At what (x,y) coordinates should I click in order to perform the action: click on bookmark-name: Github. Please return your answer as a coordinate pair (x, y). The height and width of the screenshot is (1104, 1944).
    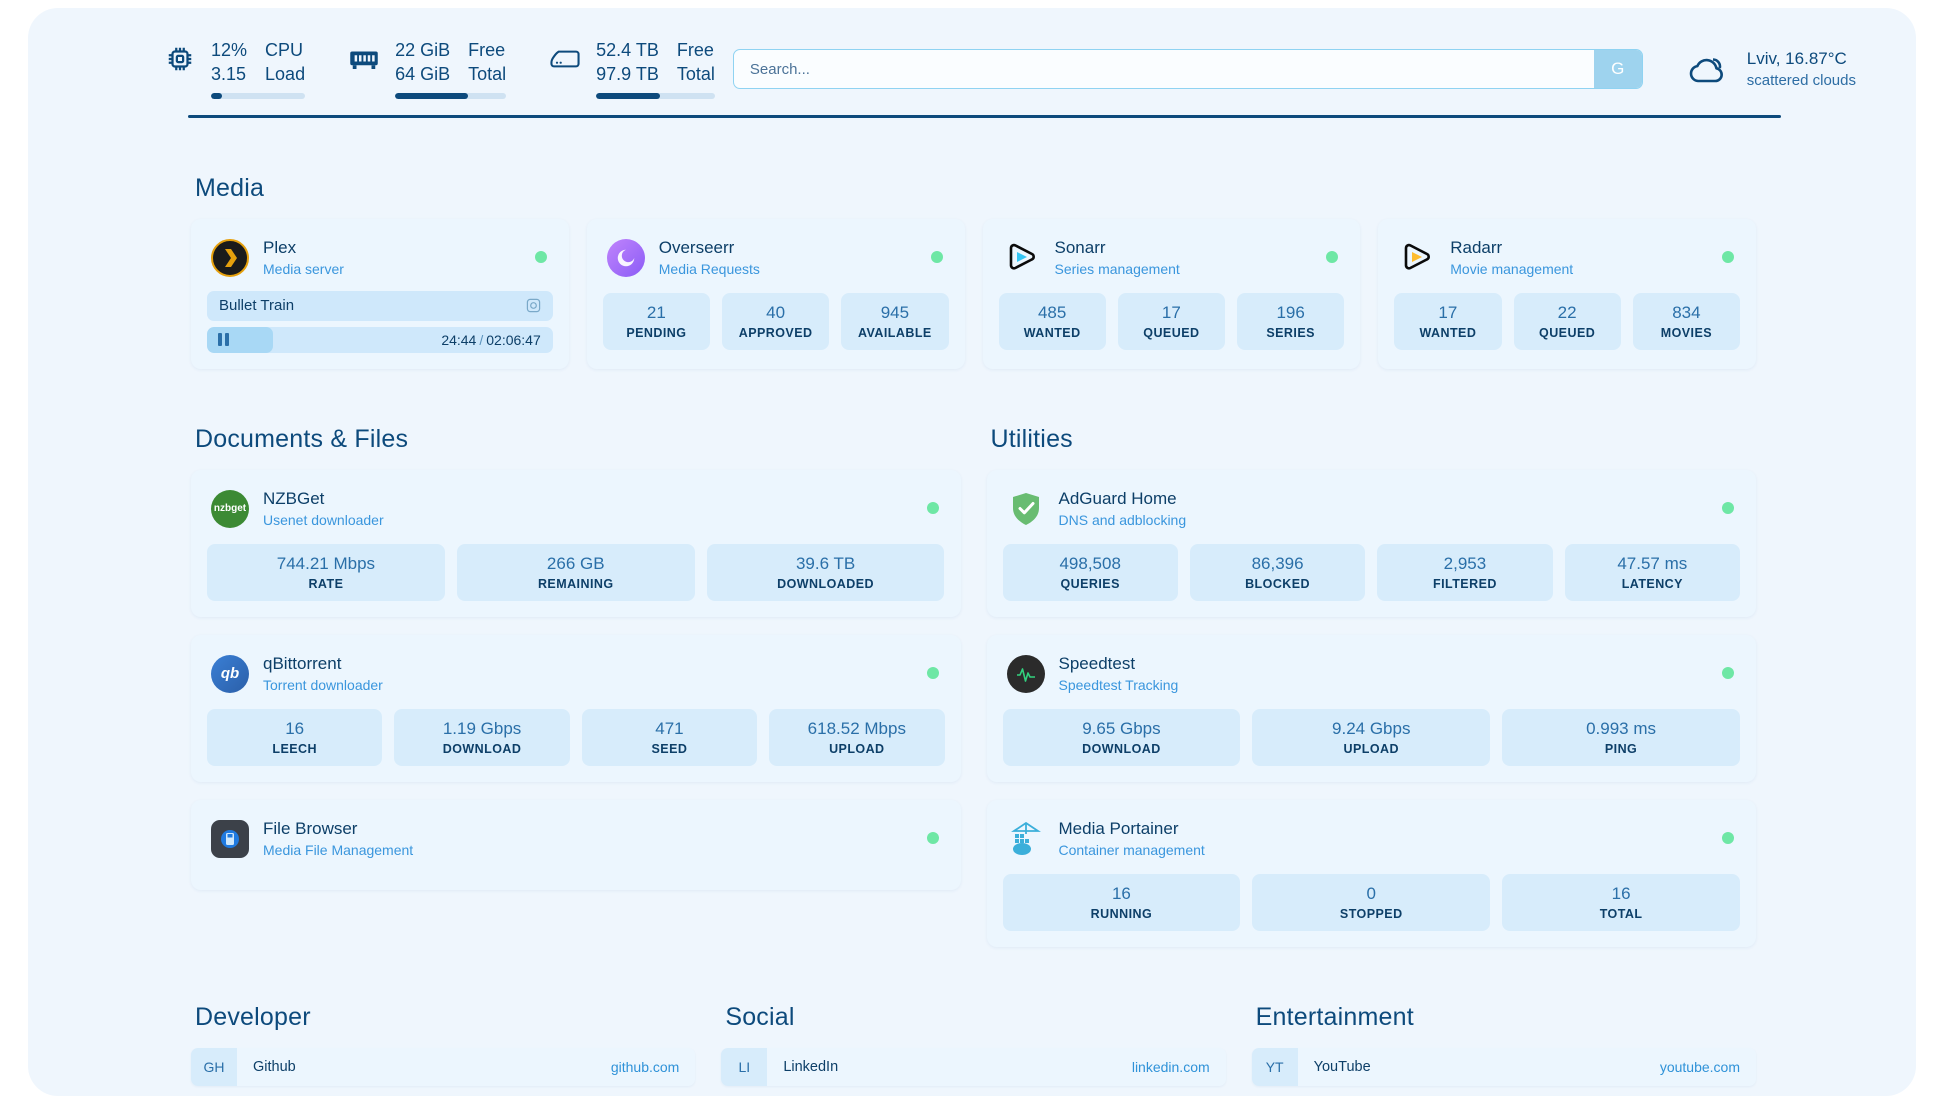
    Looking at the image, I should click on (274, 1067).